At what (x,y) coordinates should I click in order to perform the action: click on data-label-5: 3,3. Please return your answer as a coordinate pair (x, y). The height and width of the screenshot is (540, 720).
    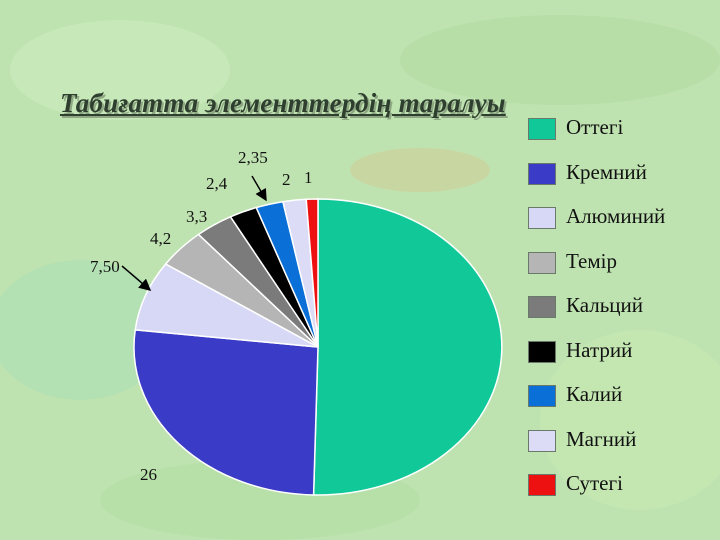
    Looking at the image, I should click on (196, 216).